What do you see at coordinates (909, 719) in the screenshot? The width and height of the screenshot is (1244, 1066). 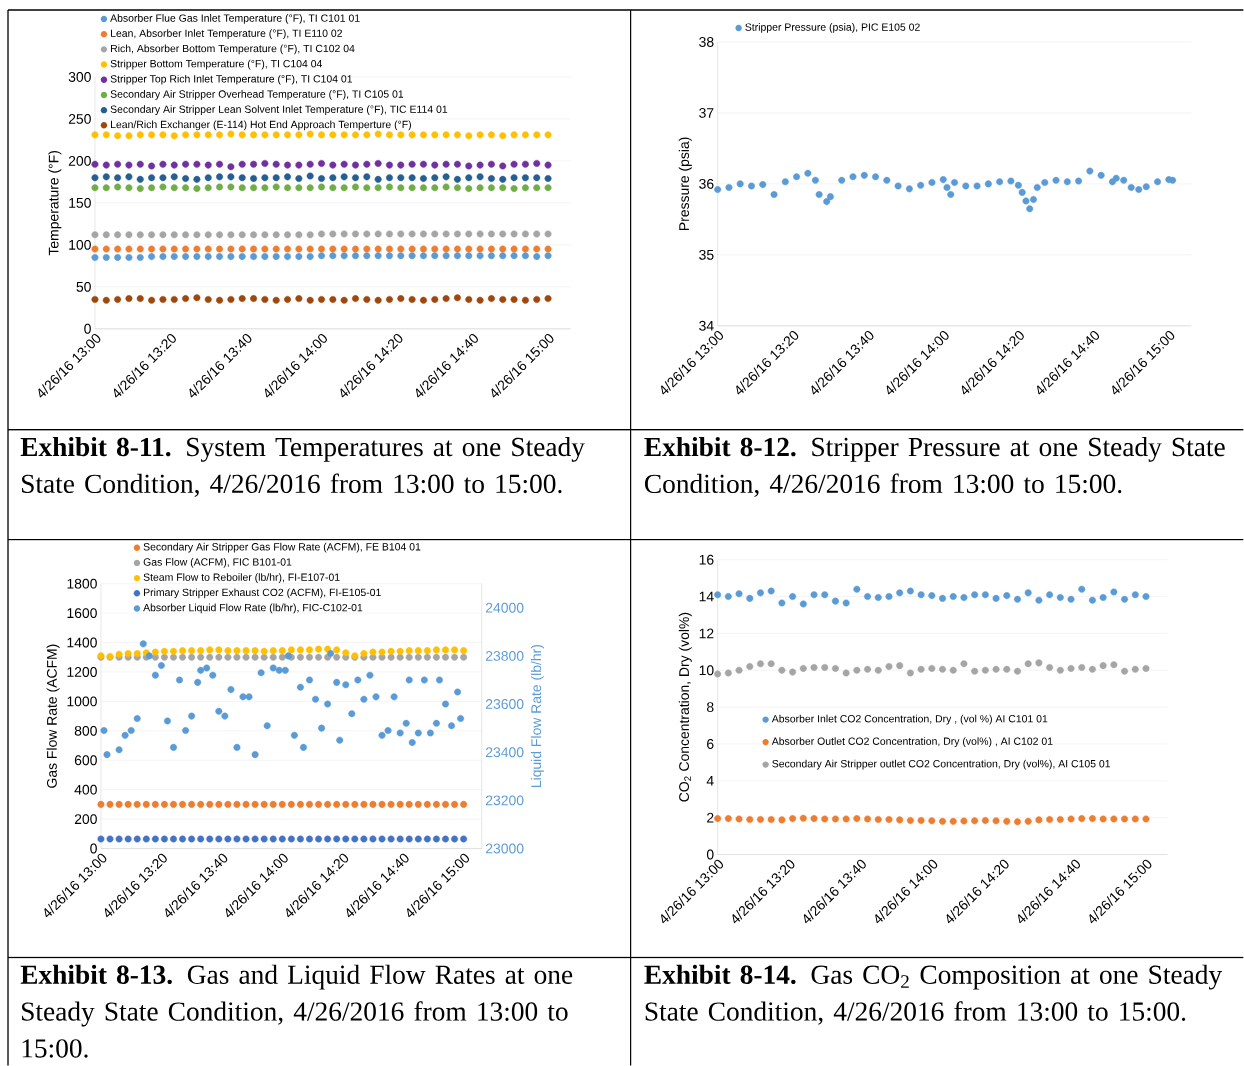 I see `legend-label: Absorber Inlet CO2 Concentration, Dry , (vol %) AI C101 01` at bounding box center [909, 719].